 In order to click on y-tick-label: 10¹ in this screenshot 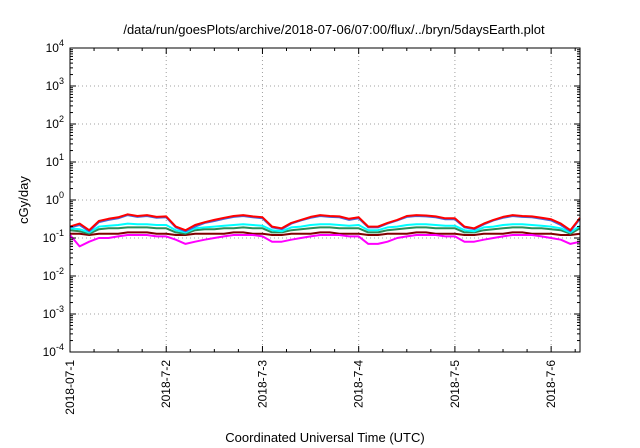, I will do `click(55, 160)`.